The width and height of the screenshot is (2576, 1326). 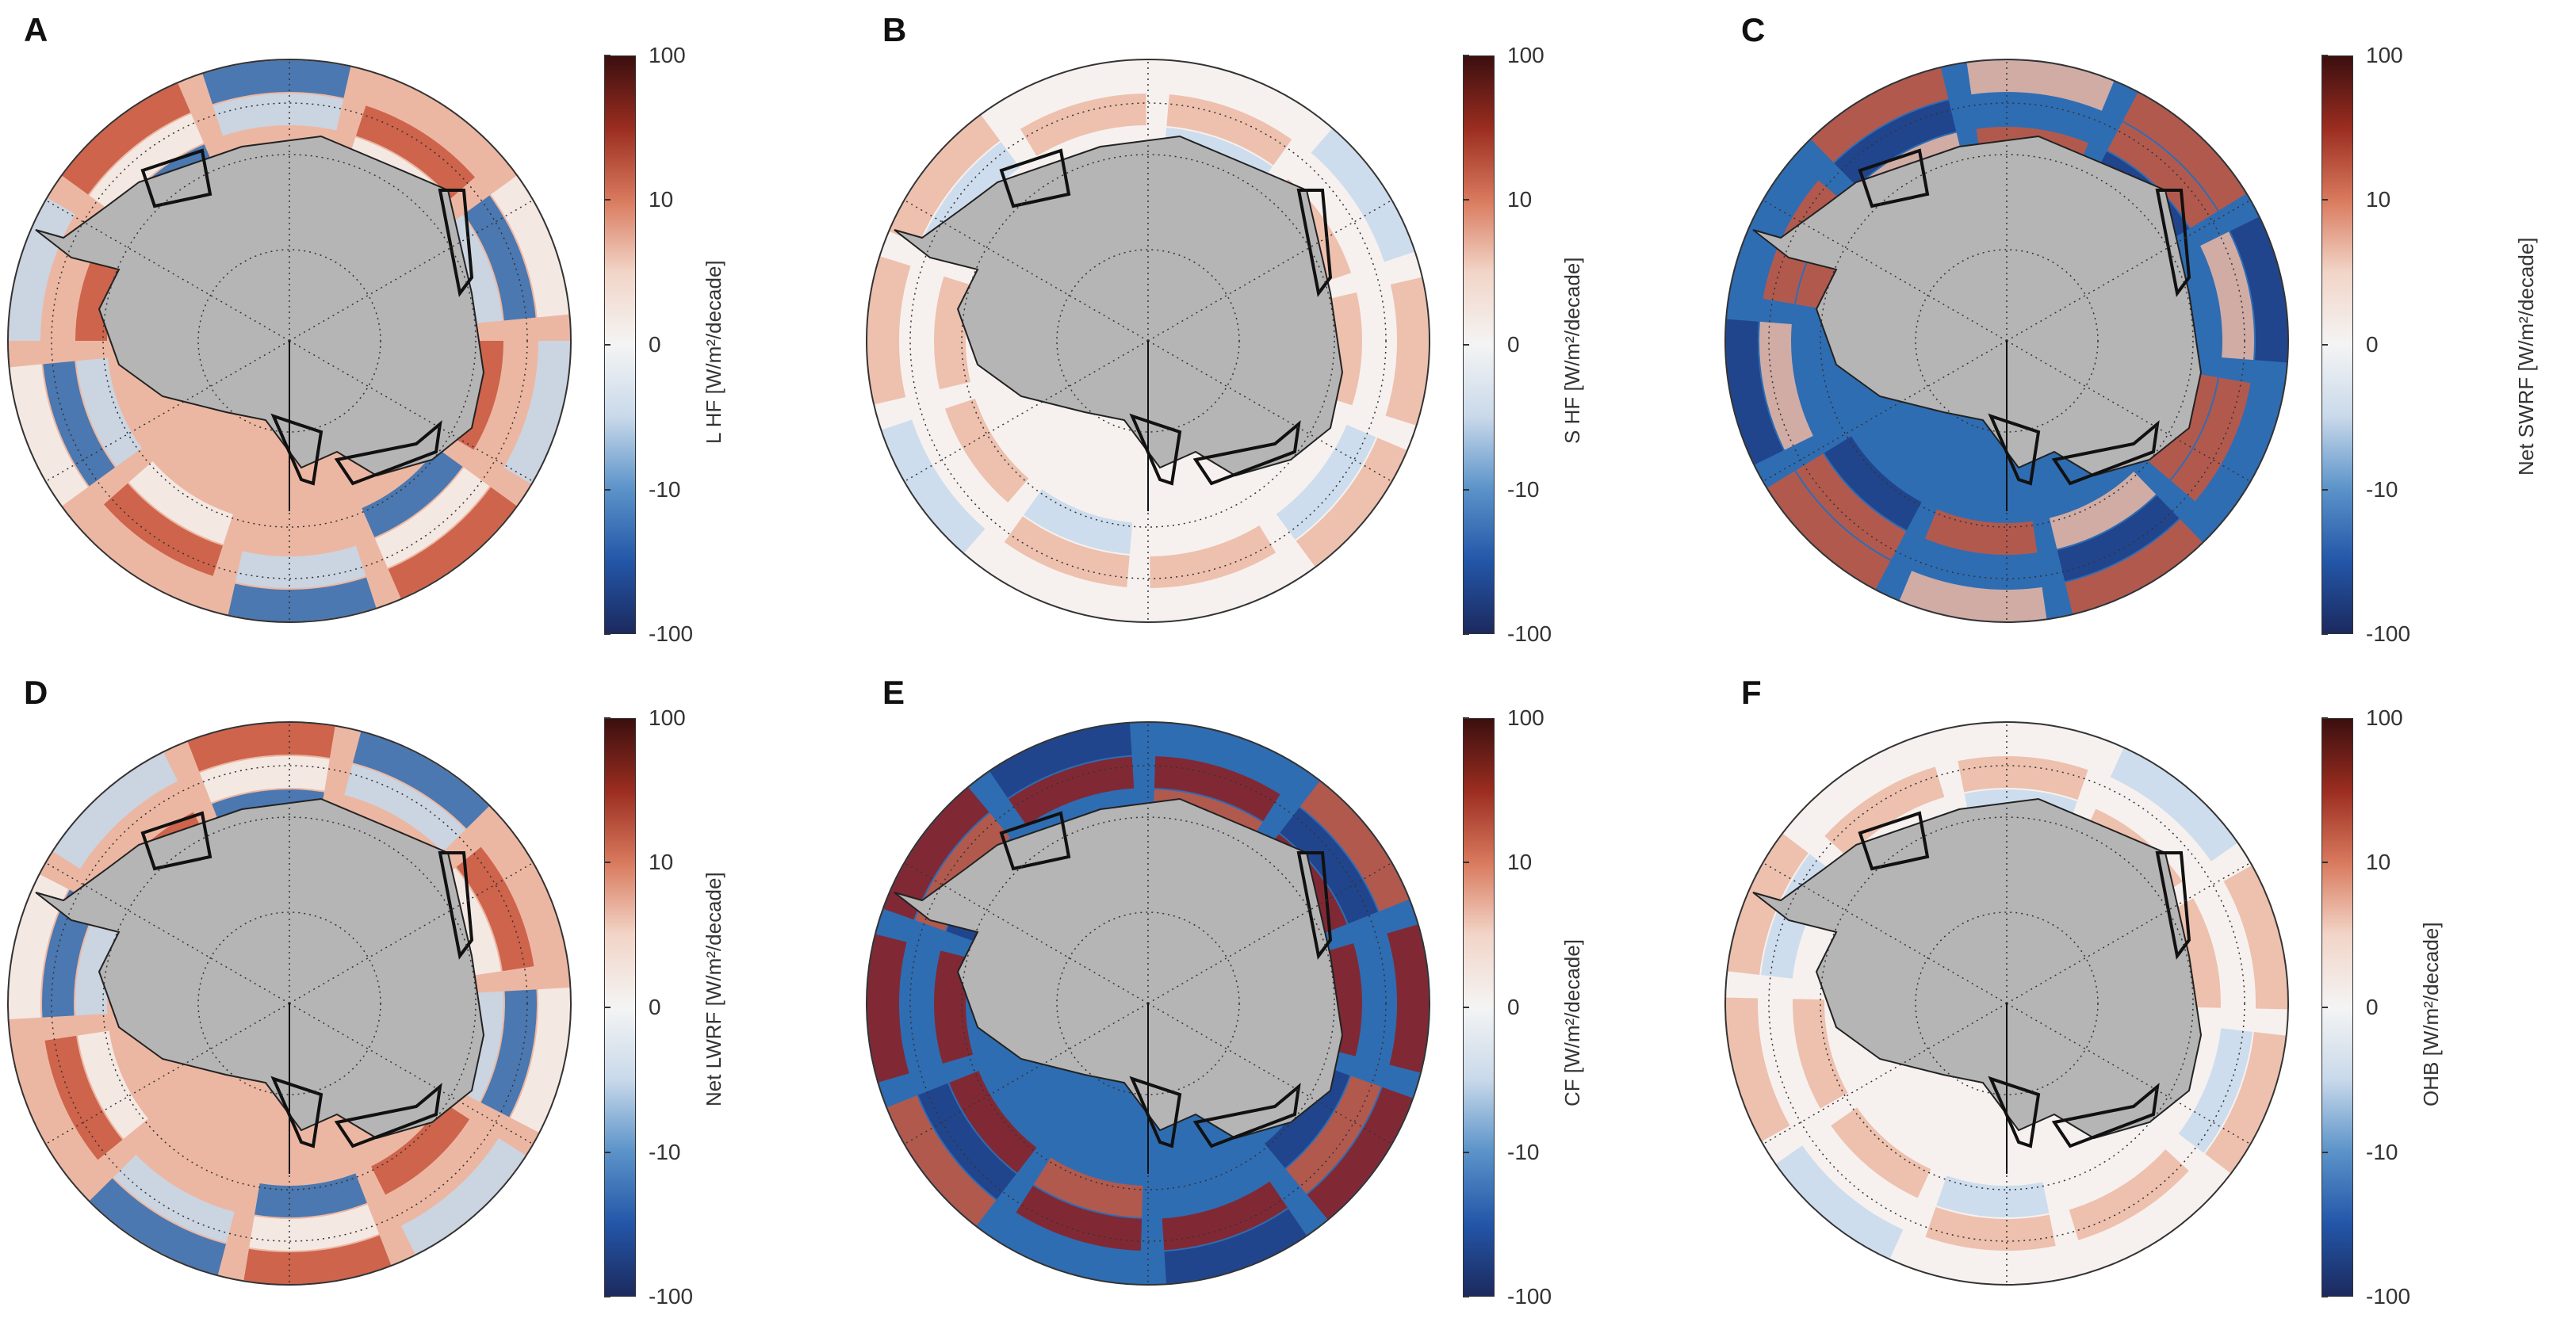 I want to click on panel-letter: D, so click(x=36, y=692).